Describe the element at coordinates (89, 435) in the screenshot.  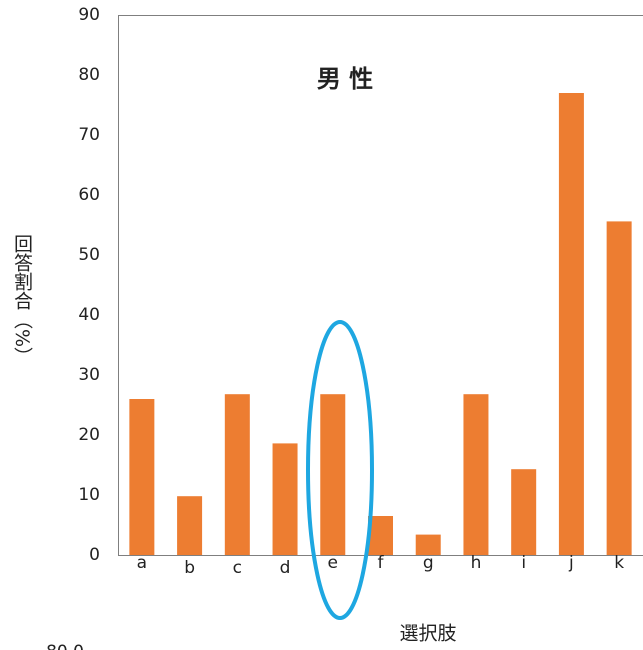
I see `y-tick-label: 20` at that location.